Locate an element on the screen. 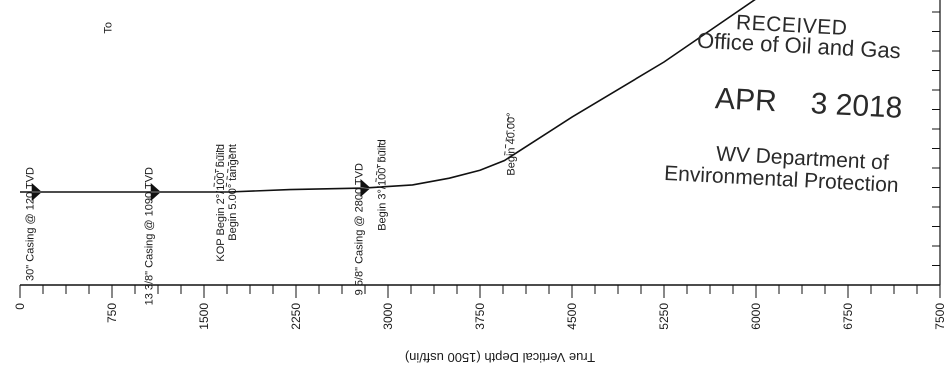 The width and height of the screenshot is (951, 381). x-tick-label: 3000 is located at coordinates (388, 316).